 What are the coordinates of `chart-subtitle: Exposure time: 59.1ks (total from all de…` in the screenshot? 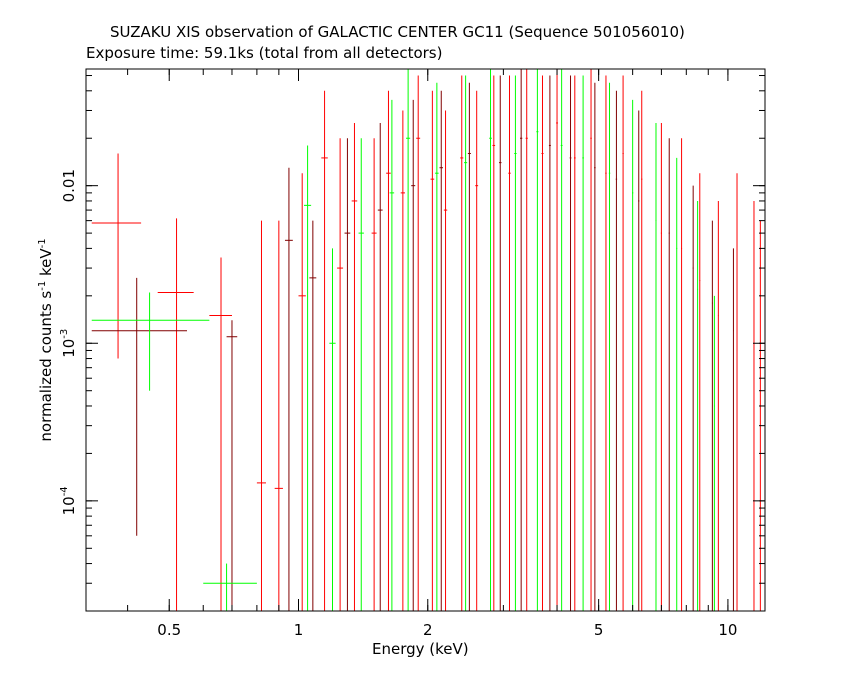 It's located at (264, 53).